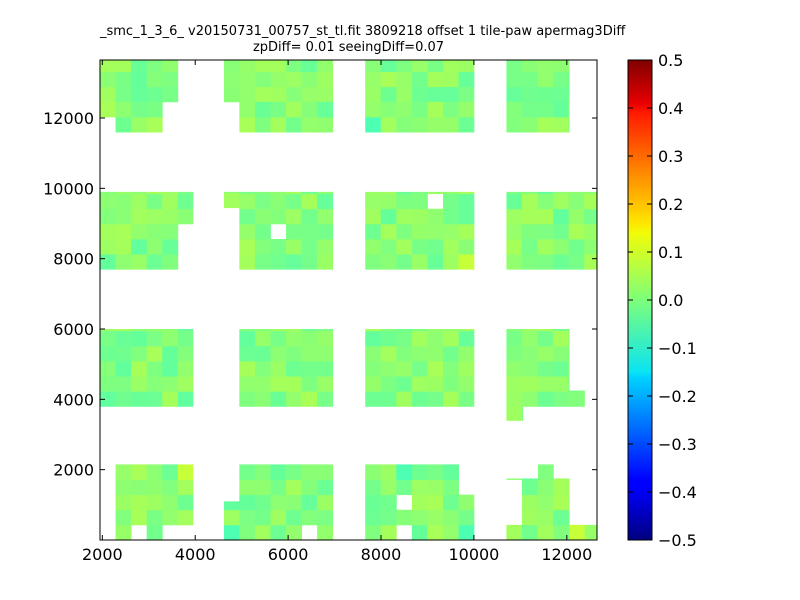 The image size is (800, 600). Describe the element at coordinates (662, 300) in the screenshot. I see `colorbar-ticks: 0.5 0.4 0.3 0.2 0.1 0.0 −0.1 −0.2 −0.3 −0.4 −0.5` at that location.